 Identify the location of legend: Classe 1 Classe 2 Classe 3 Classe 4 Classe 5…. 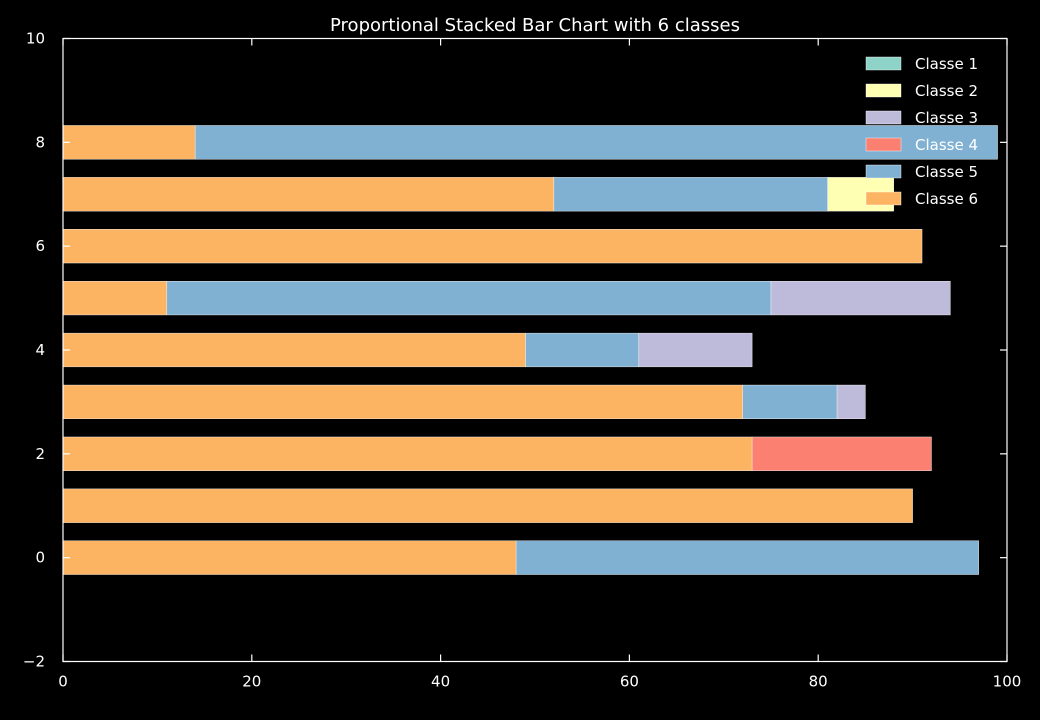
(921, 131).